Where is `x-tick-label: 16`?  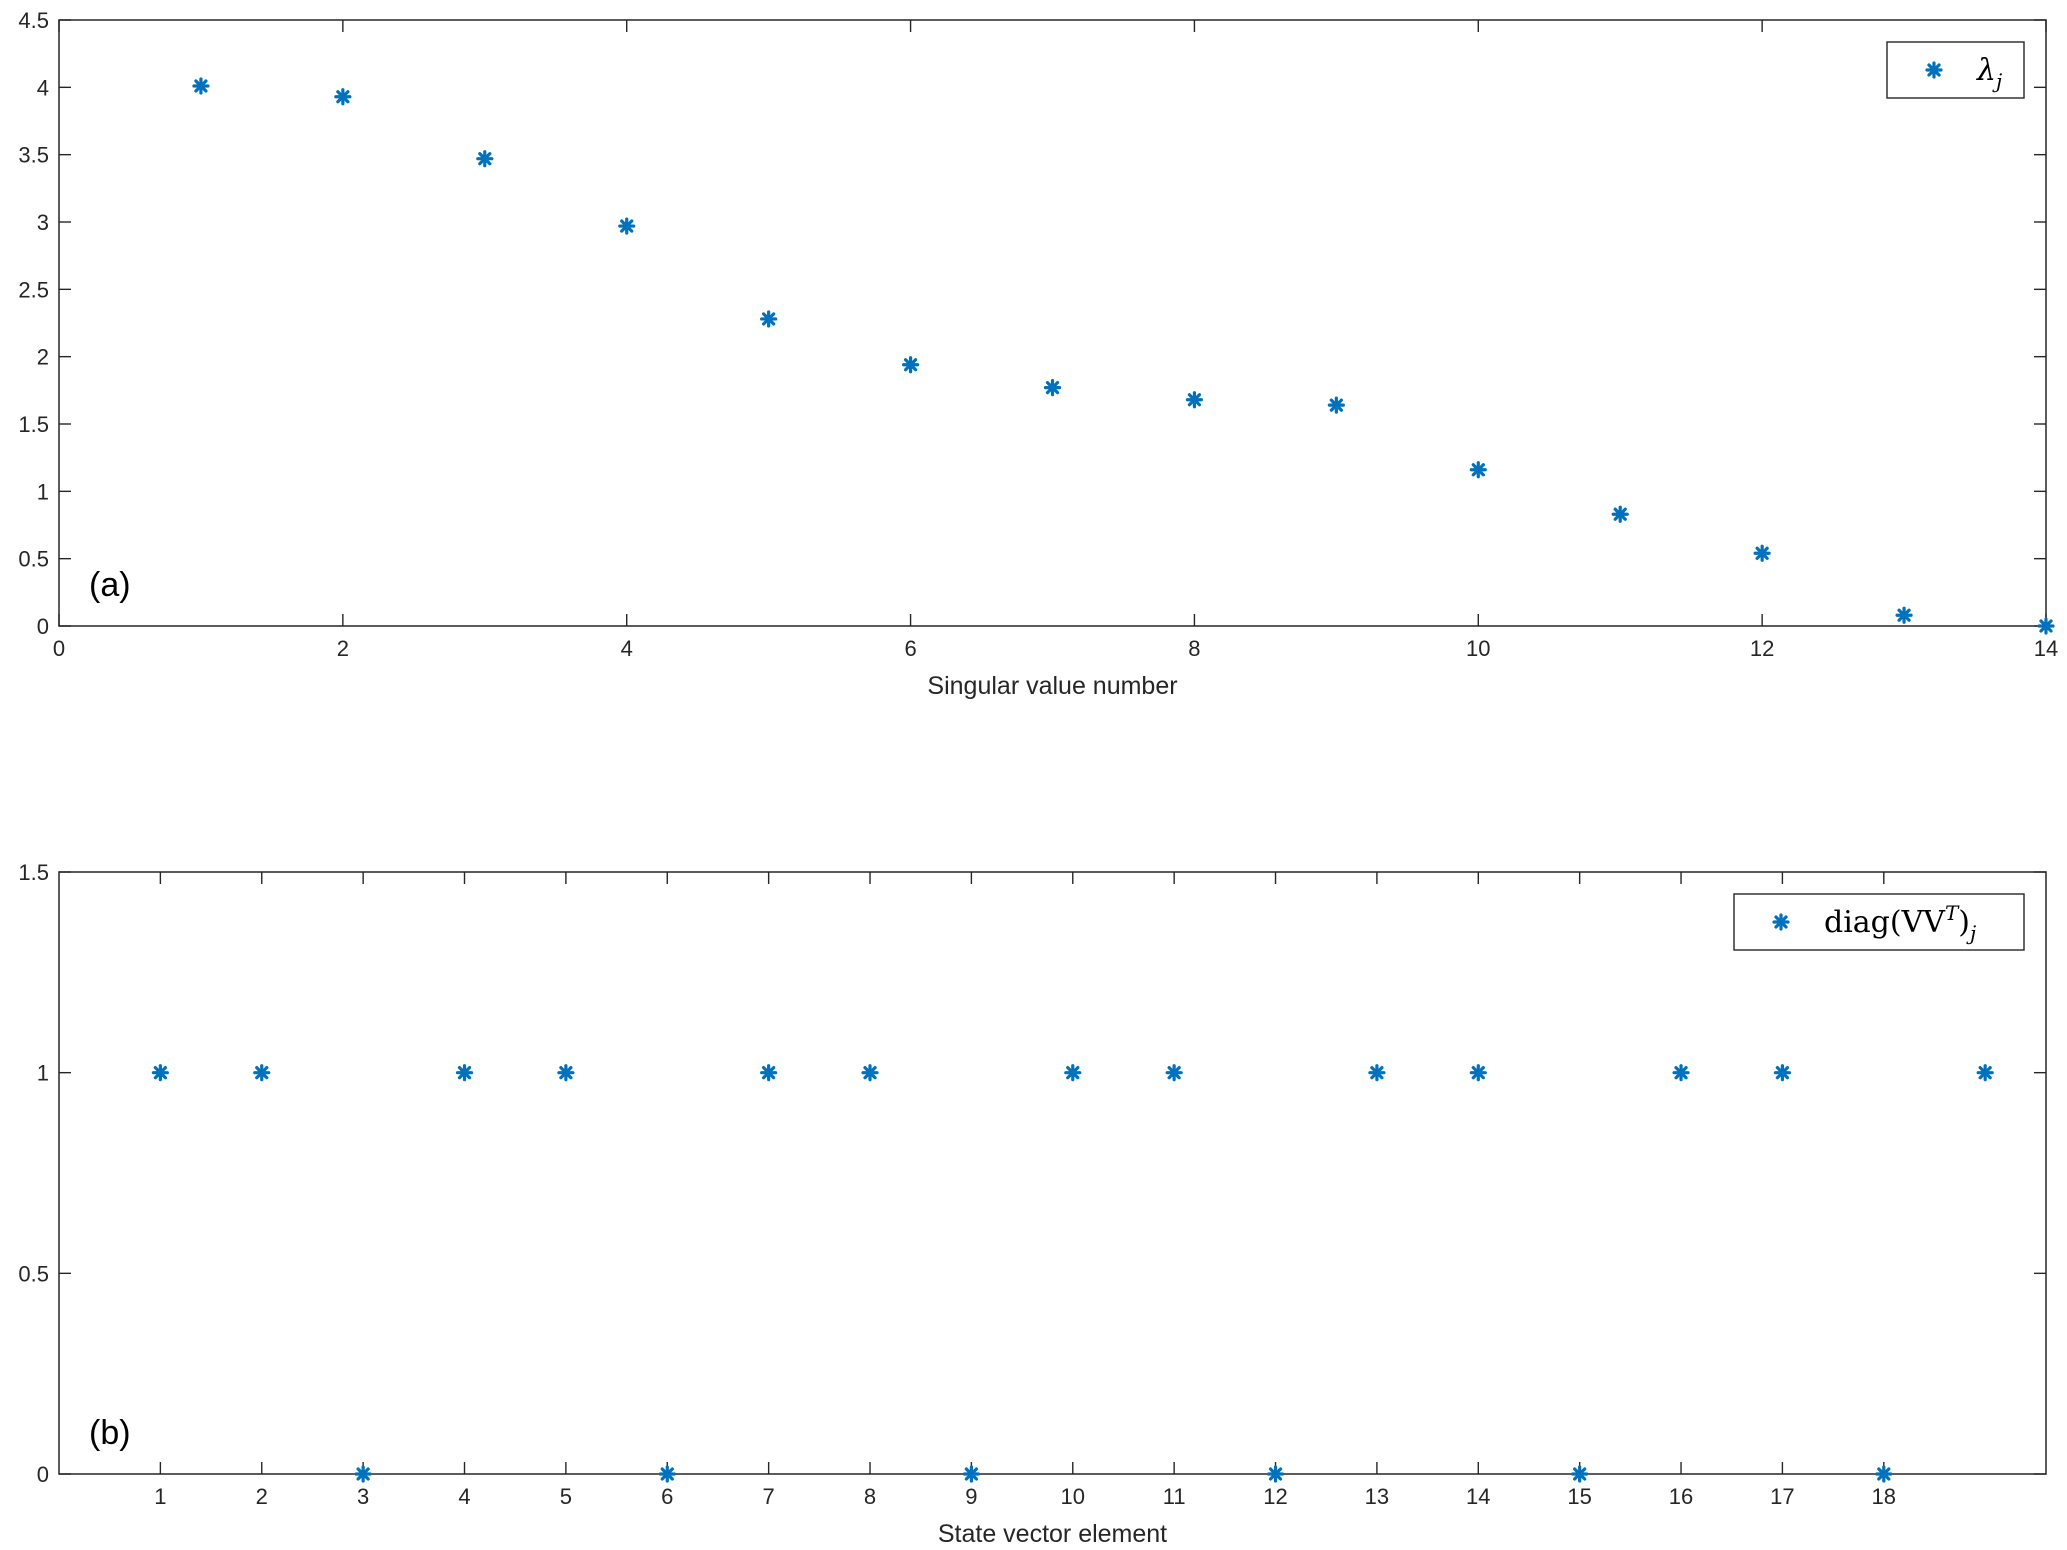 x-tick-label: 16 is located at coordinates (1681, 1496).